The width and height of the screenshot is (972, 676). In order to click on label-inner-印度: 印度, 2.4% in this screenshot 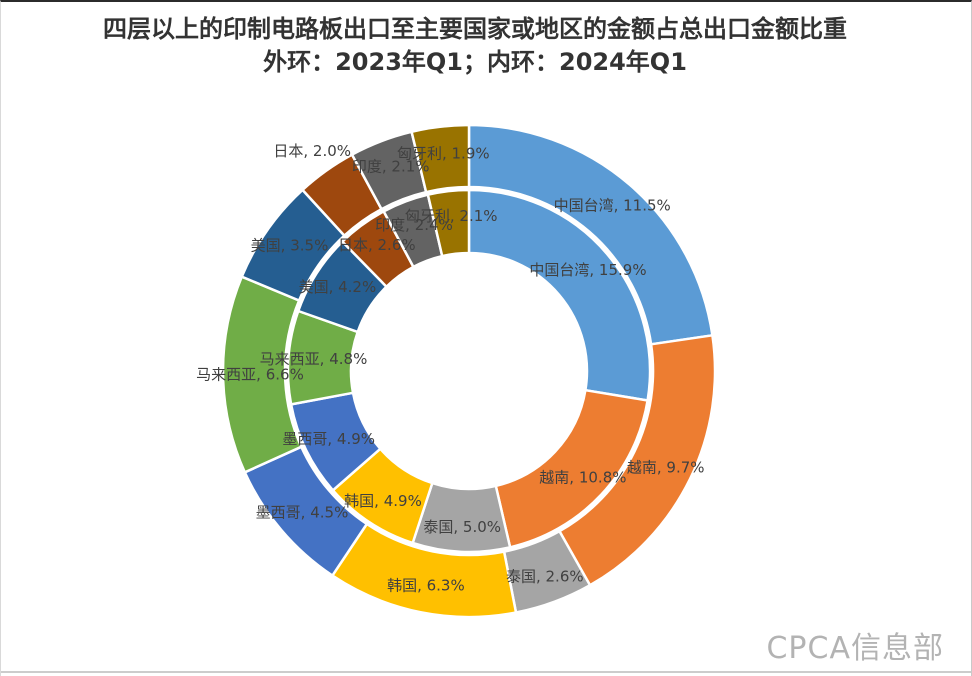, I will do `click(414, 225)`.